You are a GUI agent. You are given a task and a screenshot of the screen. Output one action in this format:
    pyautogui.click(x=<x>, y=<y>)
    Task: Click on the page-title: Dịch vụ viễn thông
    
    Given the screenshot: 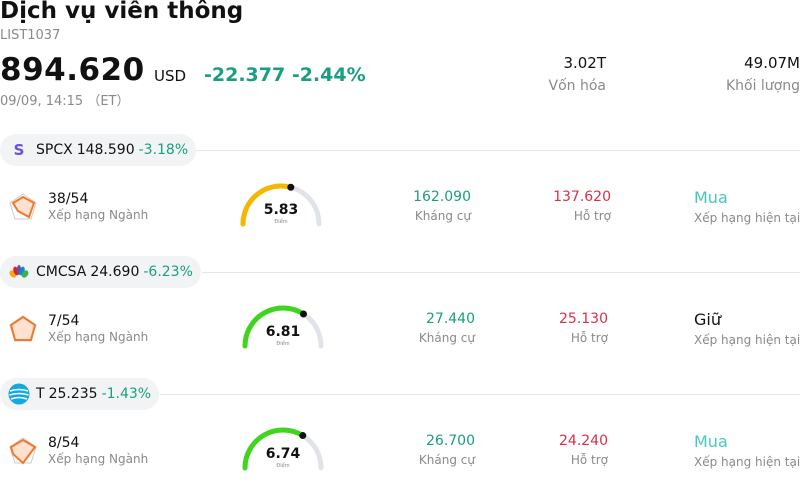 What is the action you would take?
    pyautogui.click(x=122, y=12)
    